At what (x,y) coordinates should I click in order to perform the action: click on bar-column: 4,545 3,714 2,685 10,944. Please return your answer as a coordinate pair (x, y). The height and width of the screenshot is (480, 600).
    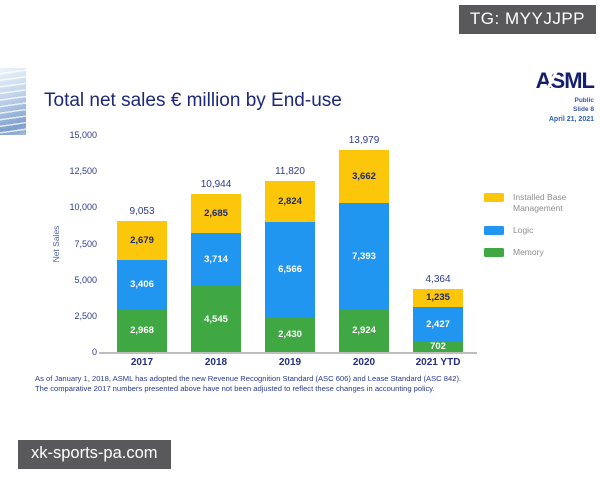
    Looking at the image, I should click on (216, 265).